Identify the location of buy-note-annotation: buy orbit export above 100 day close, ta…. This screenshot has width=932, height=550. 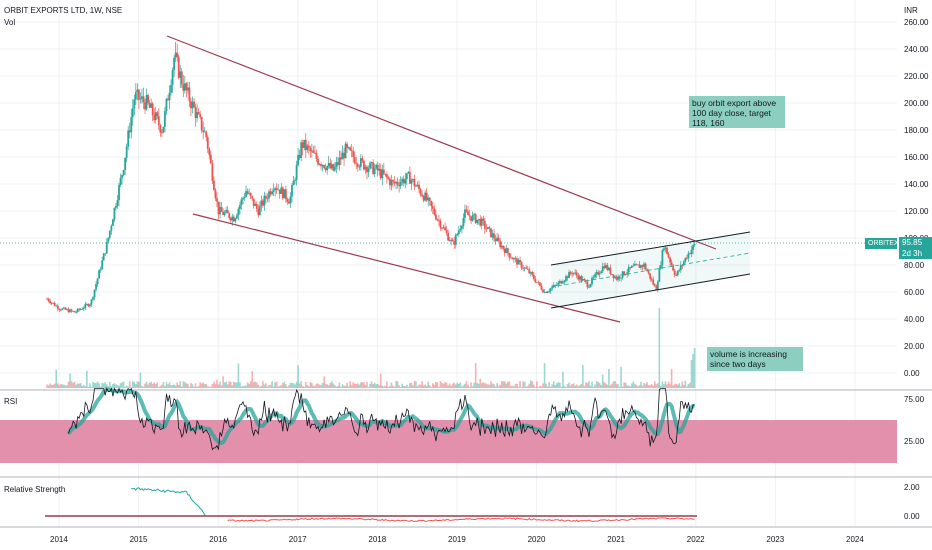
(737, 112).